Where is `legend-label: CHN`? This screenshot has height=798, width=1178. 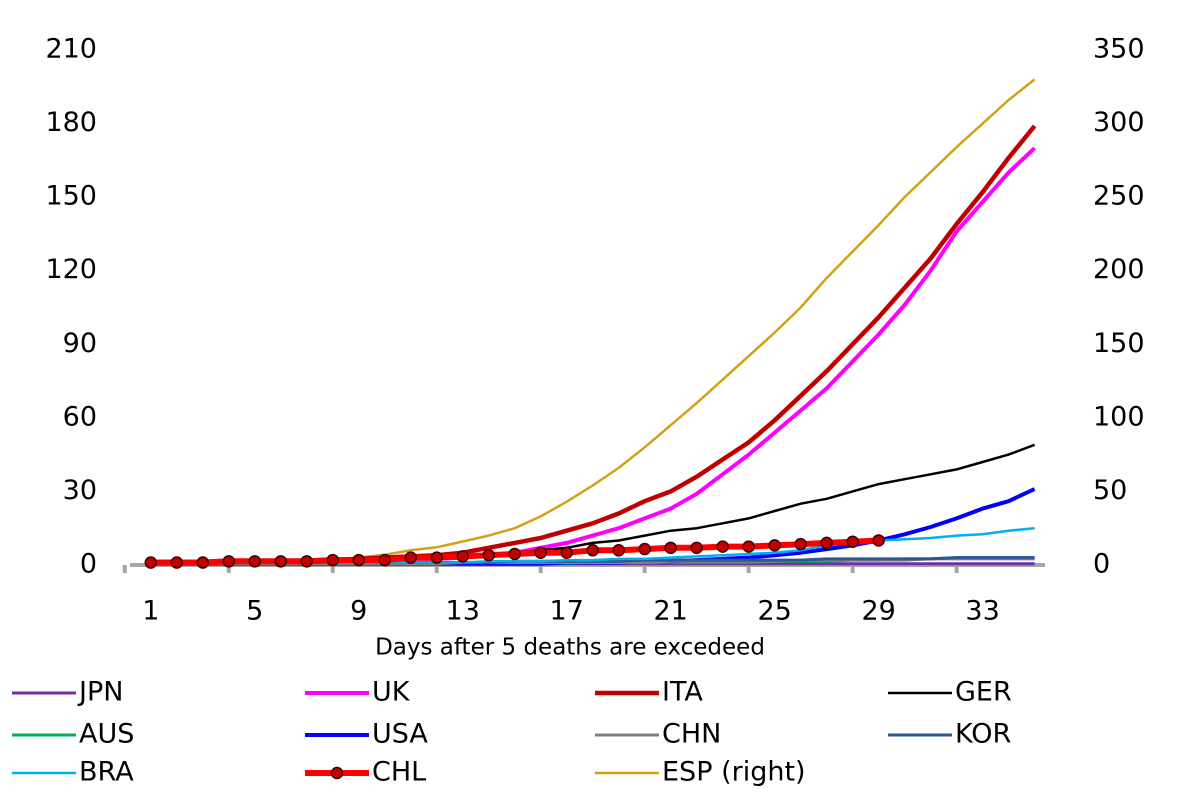 legend-label: CHN is located at coordinates (691, 734).